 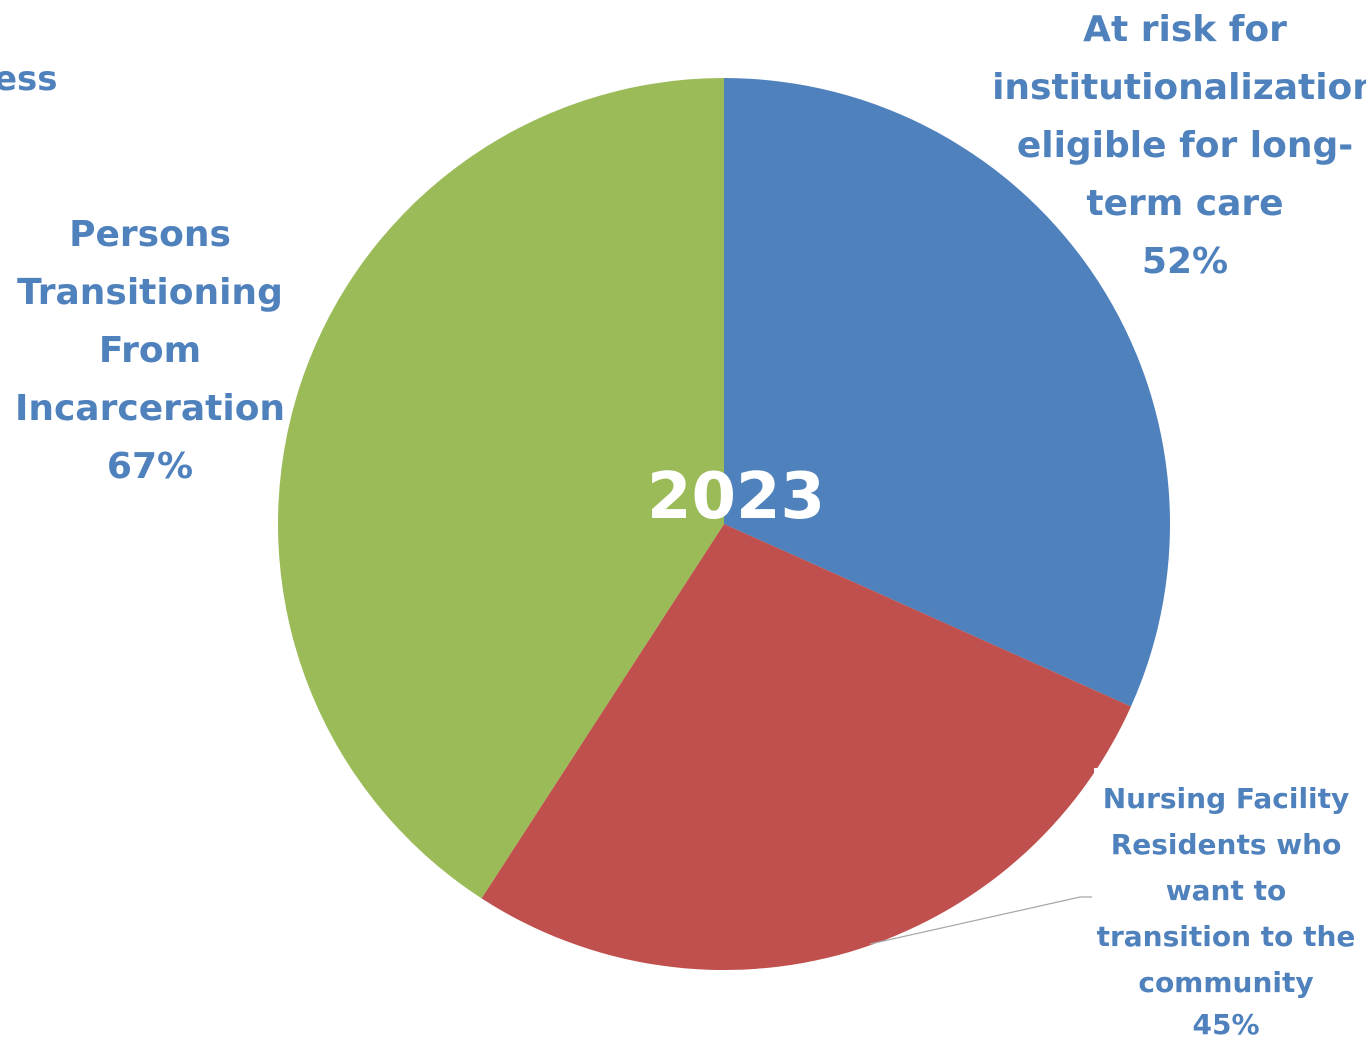 I want to click on slice-label-nursing-line-5: community, so click(x=1225, y=982).